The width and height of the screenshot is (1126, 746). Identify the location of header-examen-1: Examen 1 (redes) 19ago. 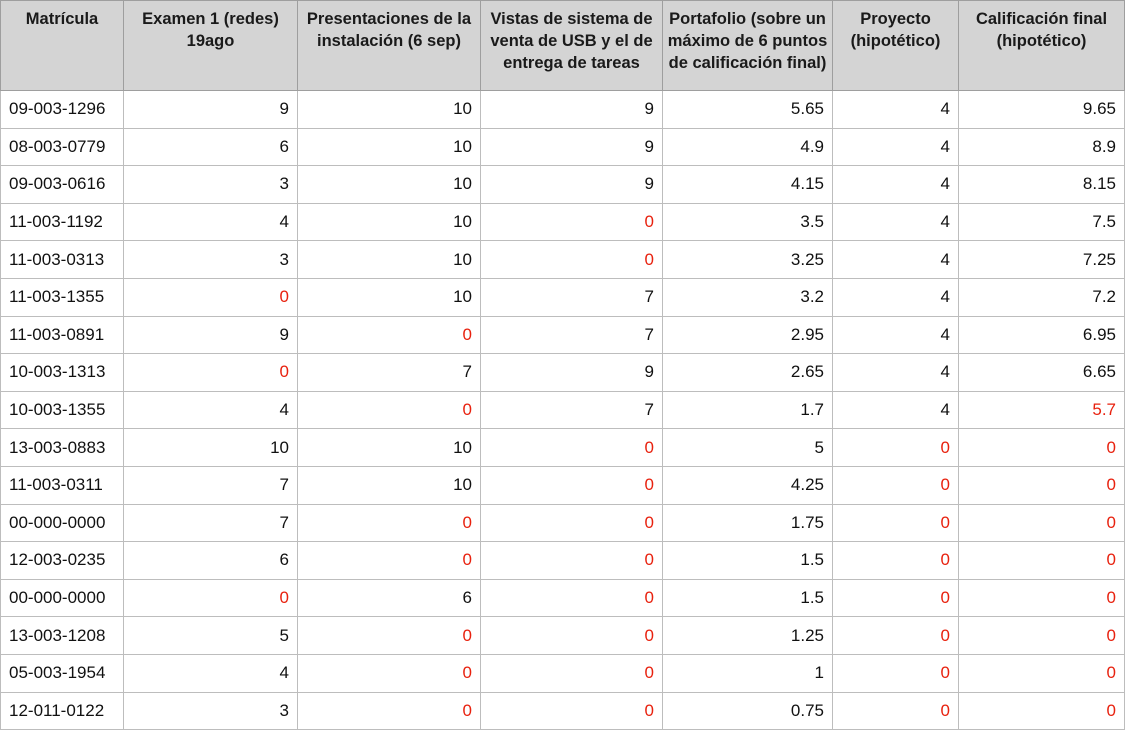
(210, 45).